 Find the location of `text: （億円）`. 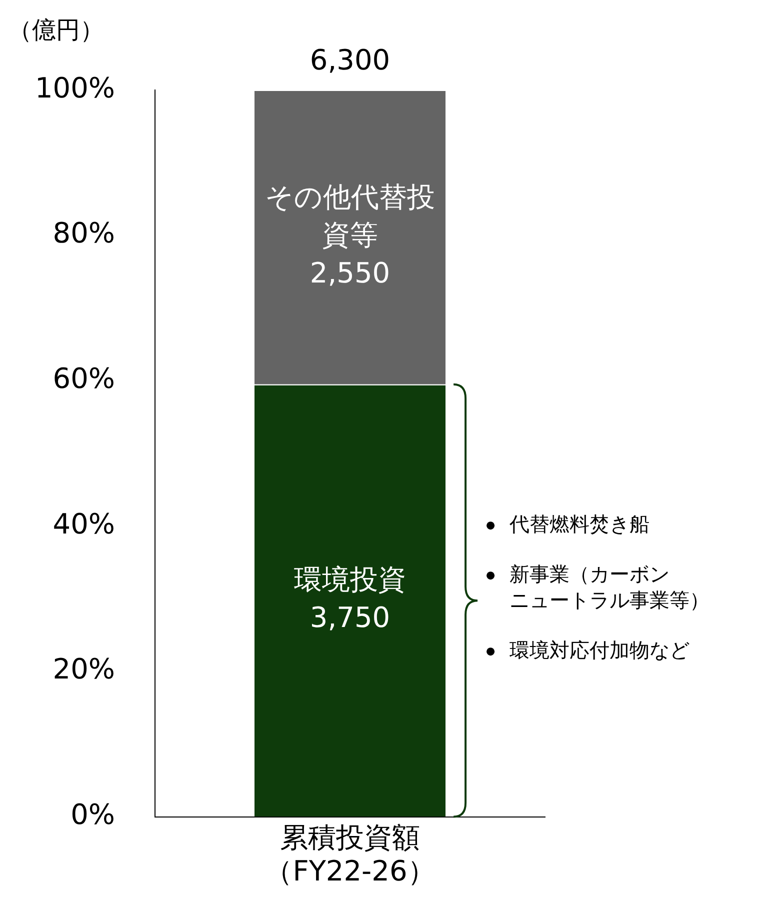

text: （億円） is located at coordinates (56, 30).